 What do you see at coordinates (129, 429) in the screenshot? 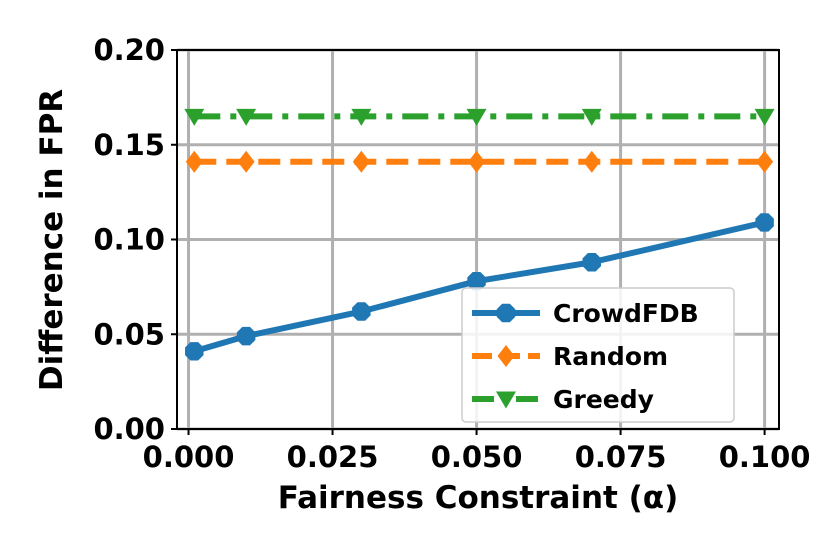
I see `y-tick-label: 0.00` at bounding box center [129, 429].